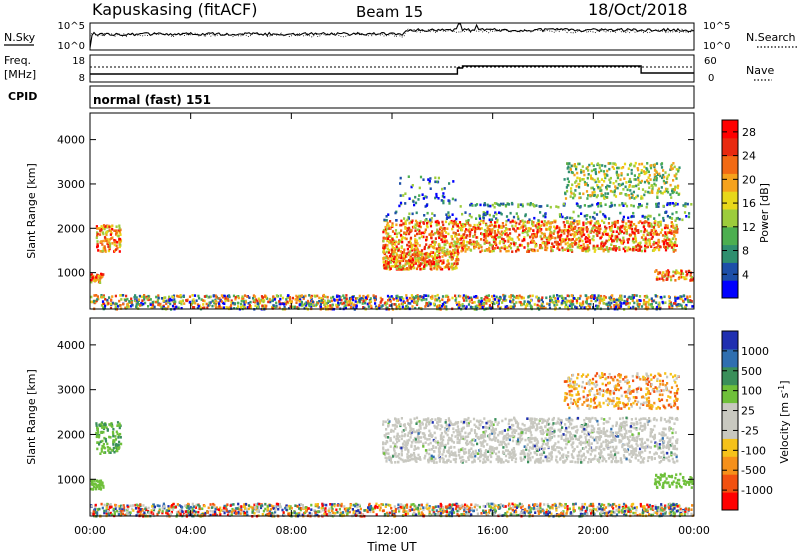 The height and width of the screenshot is (554, 800). Describe the element at coordinates (152, 100) in the screenshot. I see `program-label: normal (fast) 151` at that location.